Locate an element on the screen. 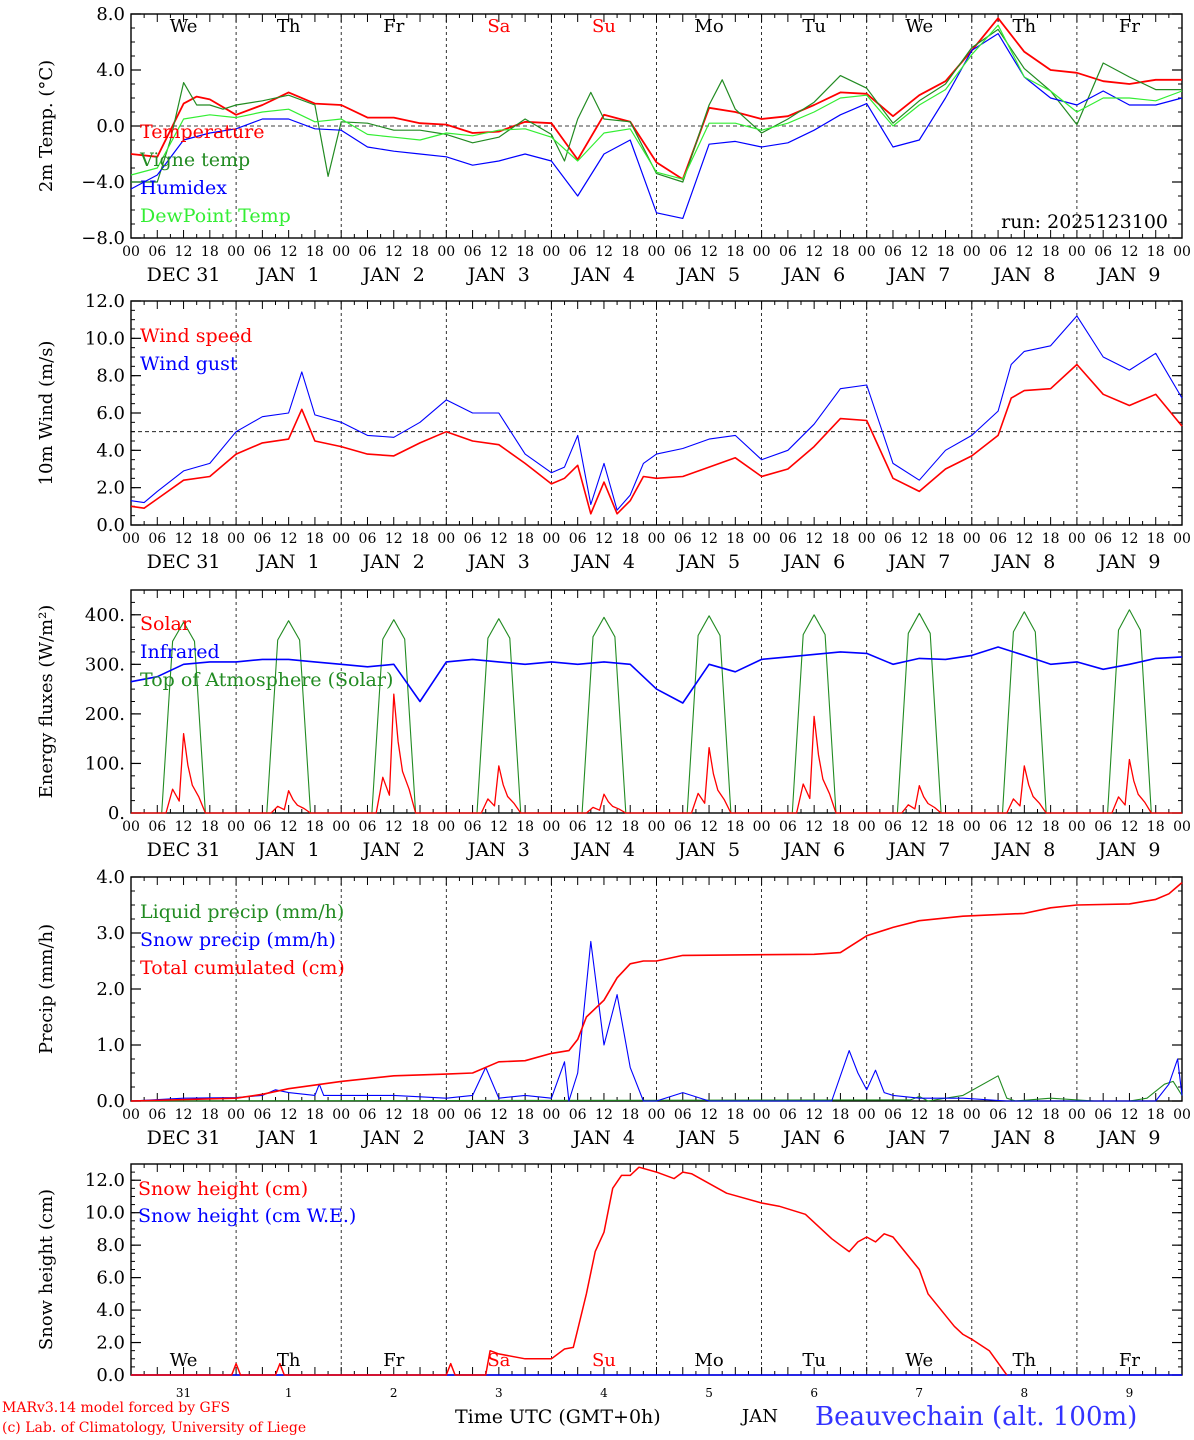 This screenshot has width=1194, height=1440. day-number-label: 5 is located at coordinates (709, 1393).